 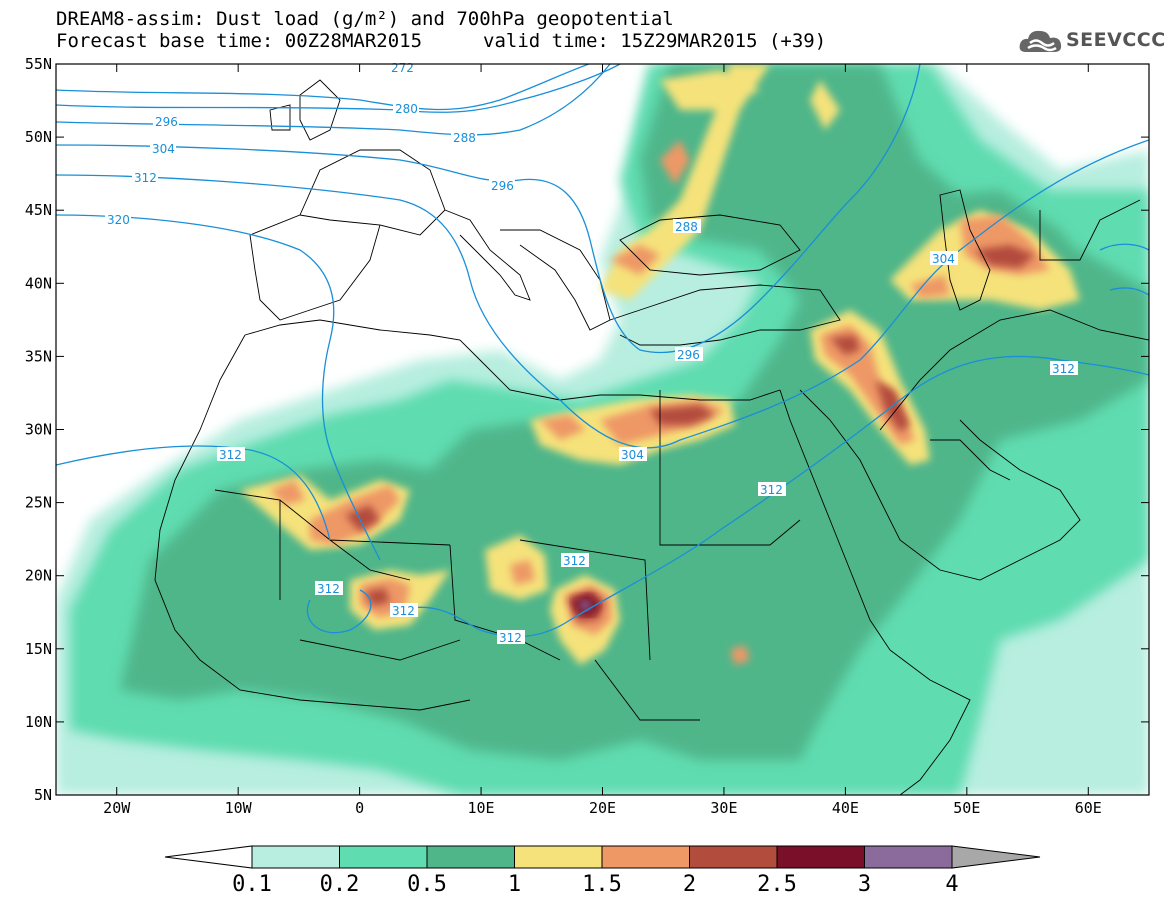 What do you see at coordinates (38, 576) in the screenshot?
I see `lat-tick-label: 20N` at bounding box center [38, 576].